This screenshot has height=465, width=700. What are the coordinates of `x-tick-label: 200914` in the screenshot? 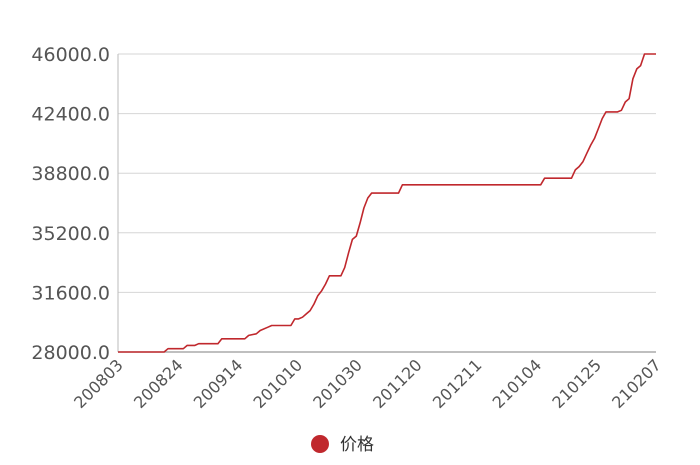 It's located at (218, 383).